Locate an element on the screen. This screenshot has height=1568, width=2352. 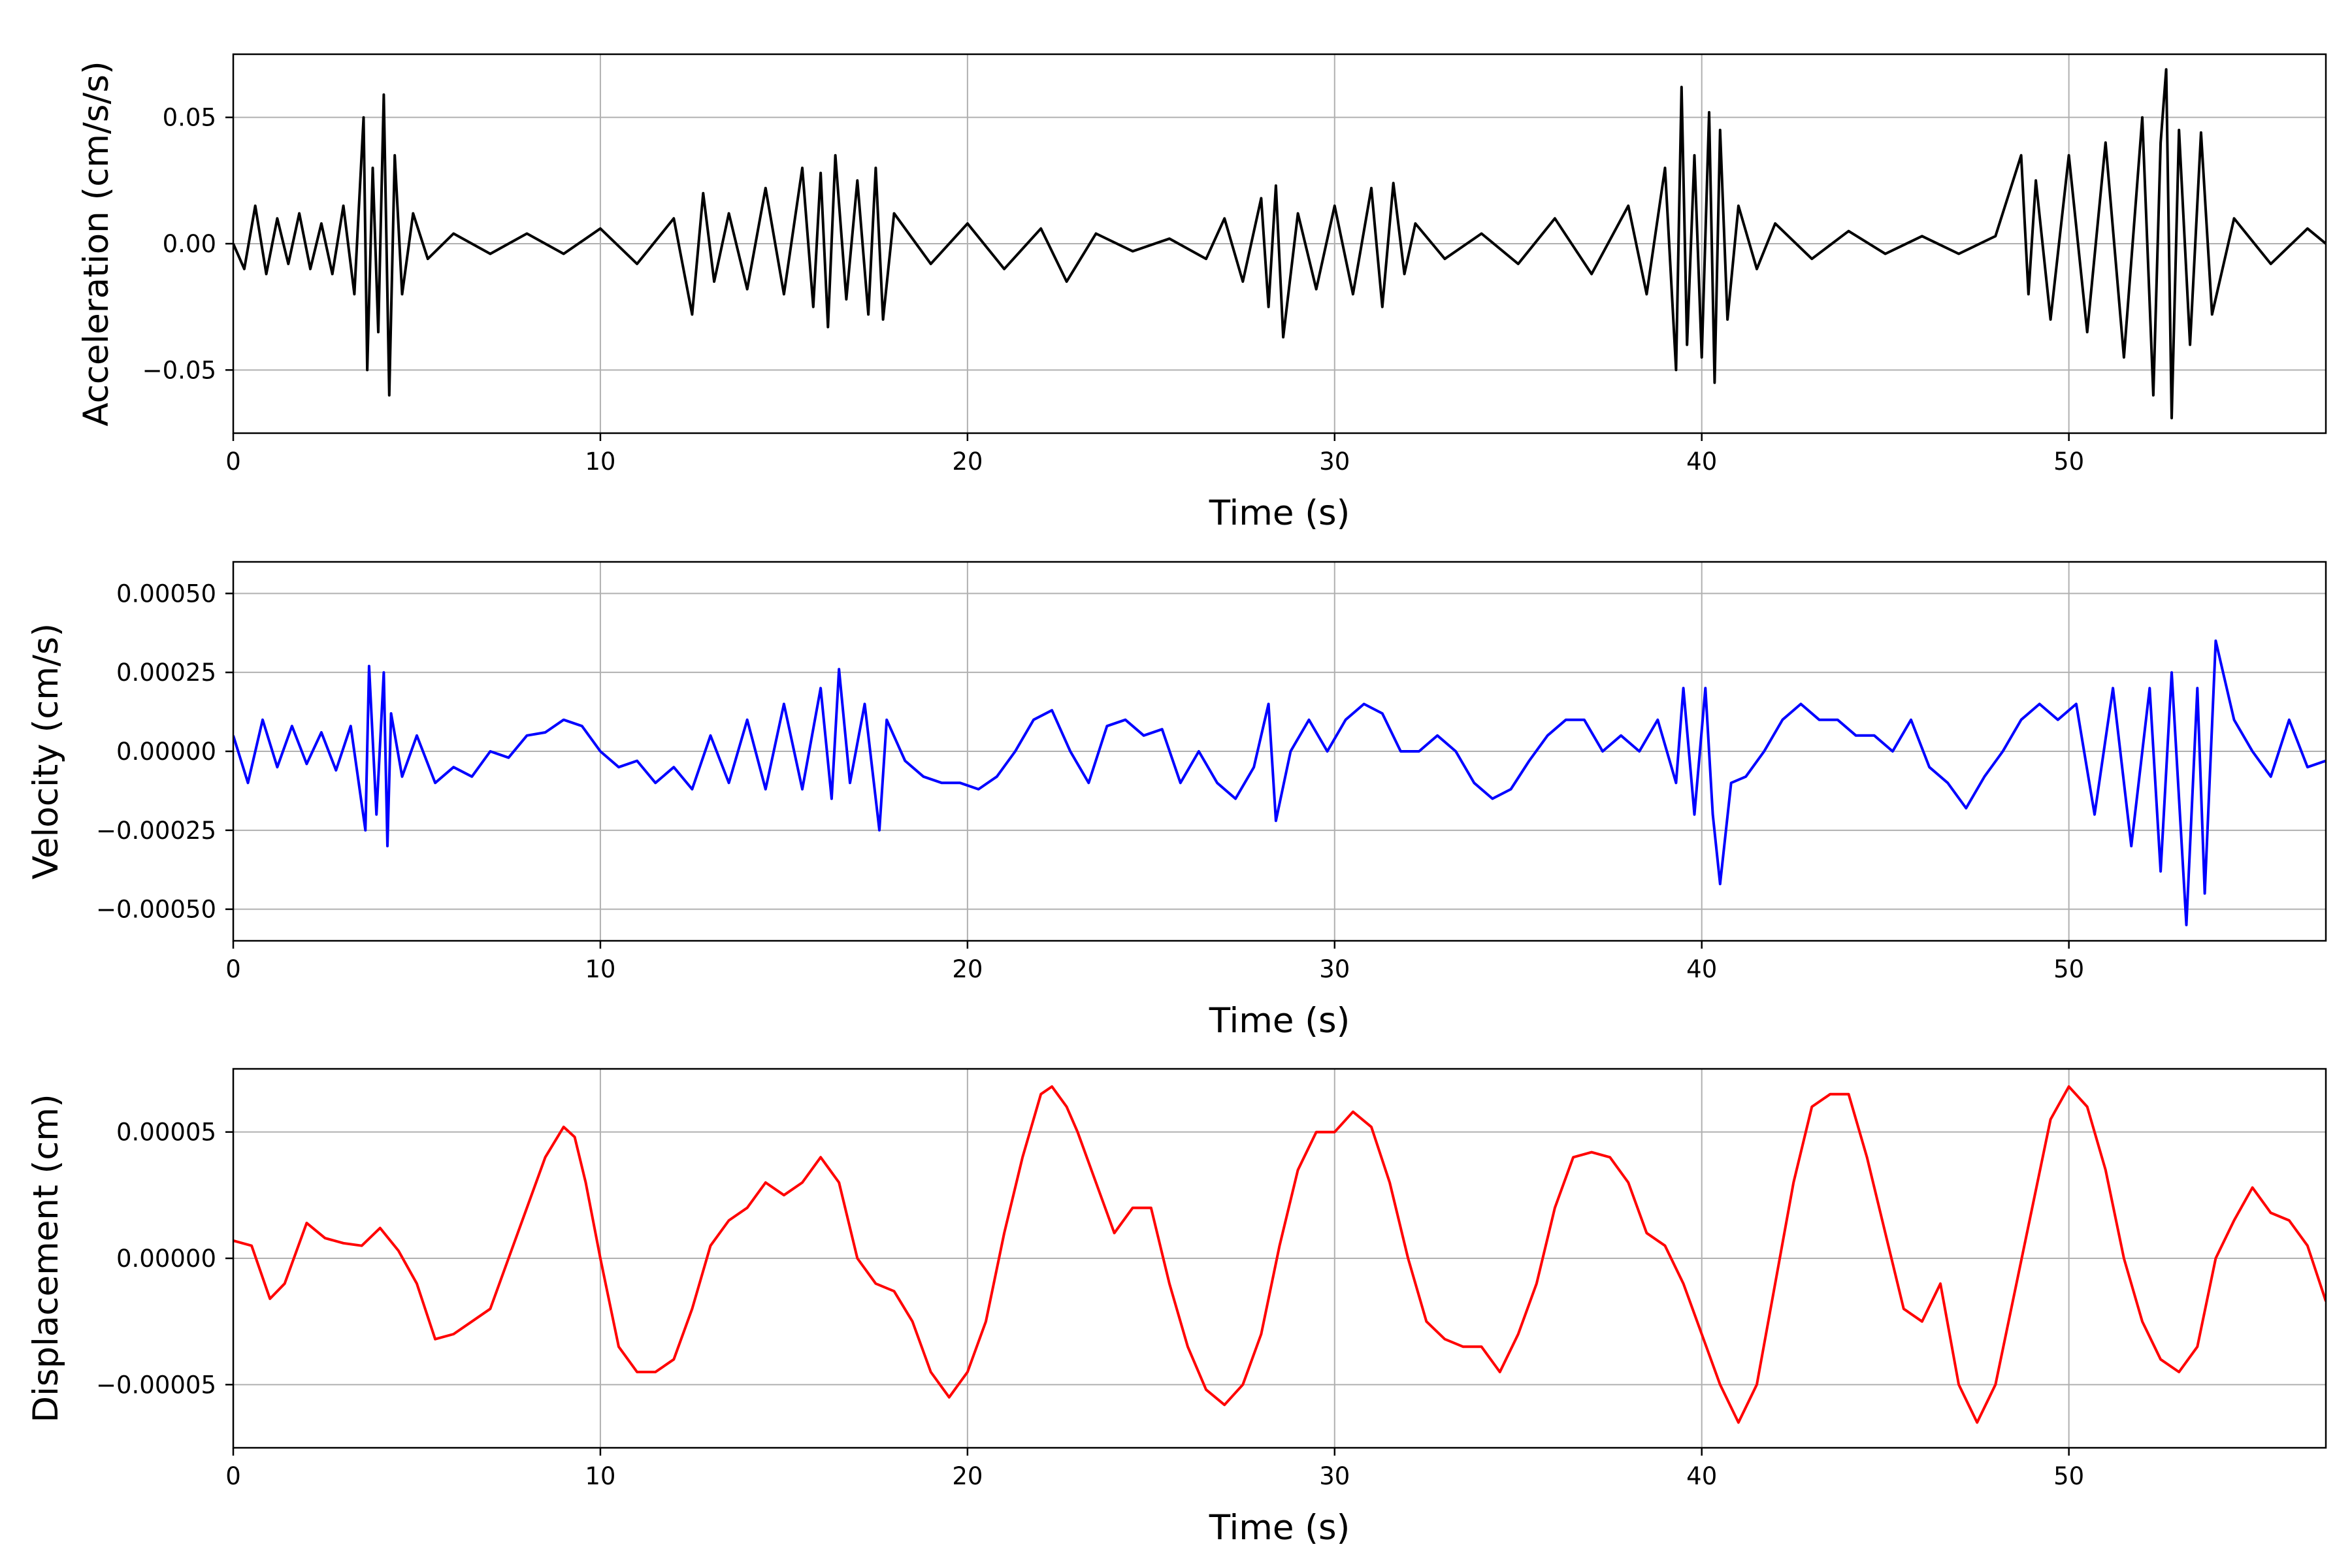
velocity-x-tick-label: 0 is located at coordinates (233, 969).